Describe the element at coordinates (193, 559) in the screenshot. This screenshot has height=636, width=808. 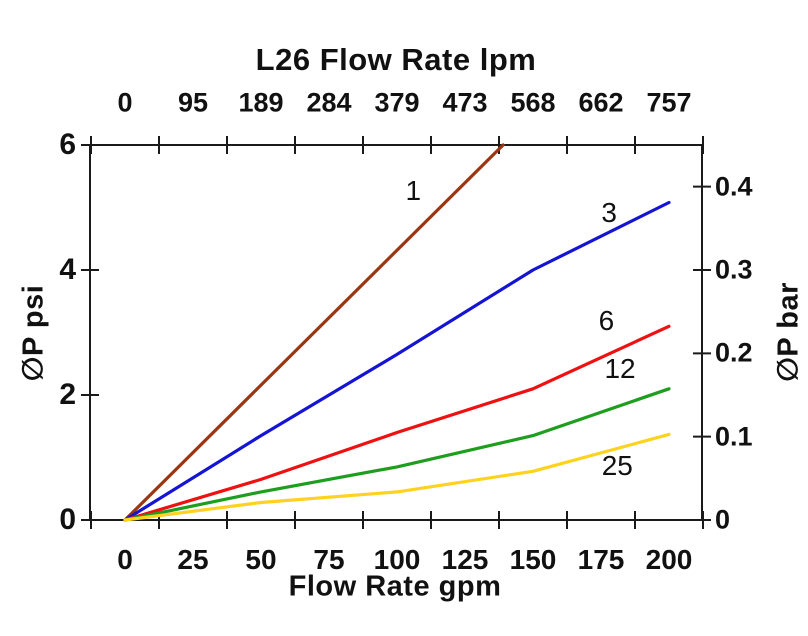
I see `x-tick-label-bottom-gpm: 25` at that location.